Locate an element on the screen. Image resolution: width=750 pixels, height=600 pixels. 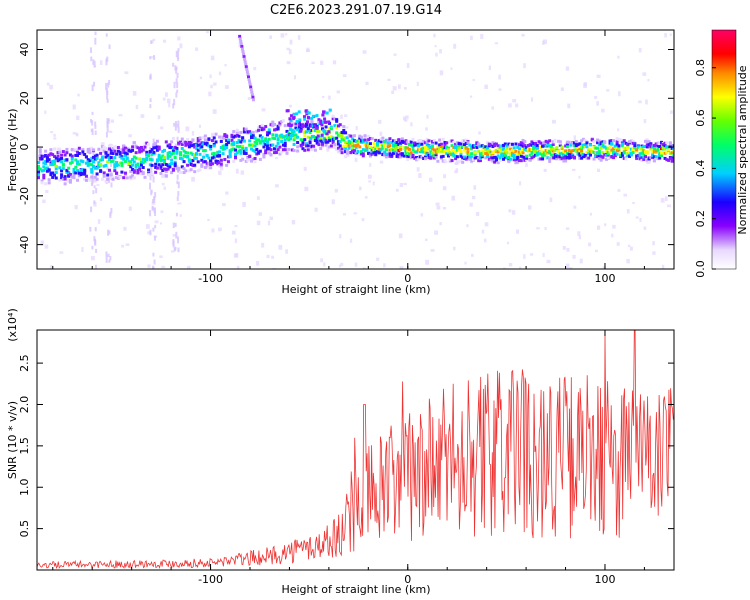
x-tick-label: 0 is located at coordinates (407, 579).